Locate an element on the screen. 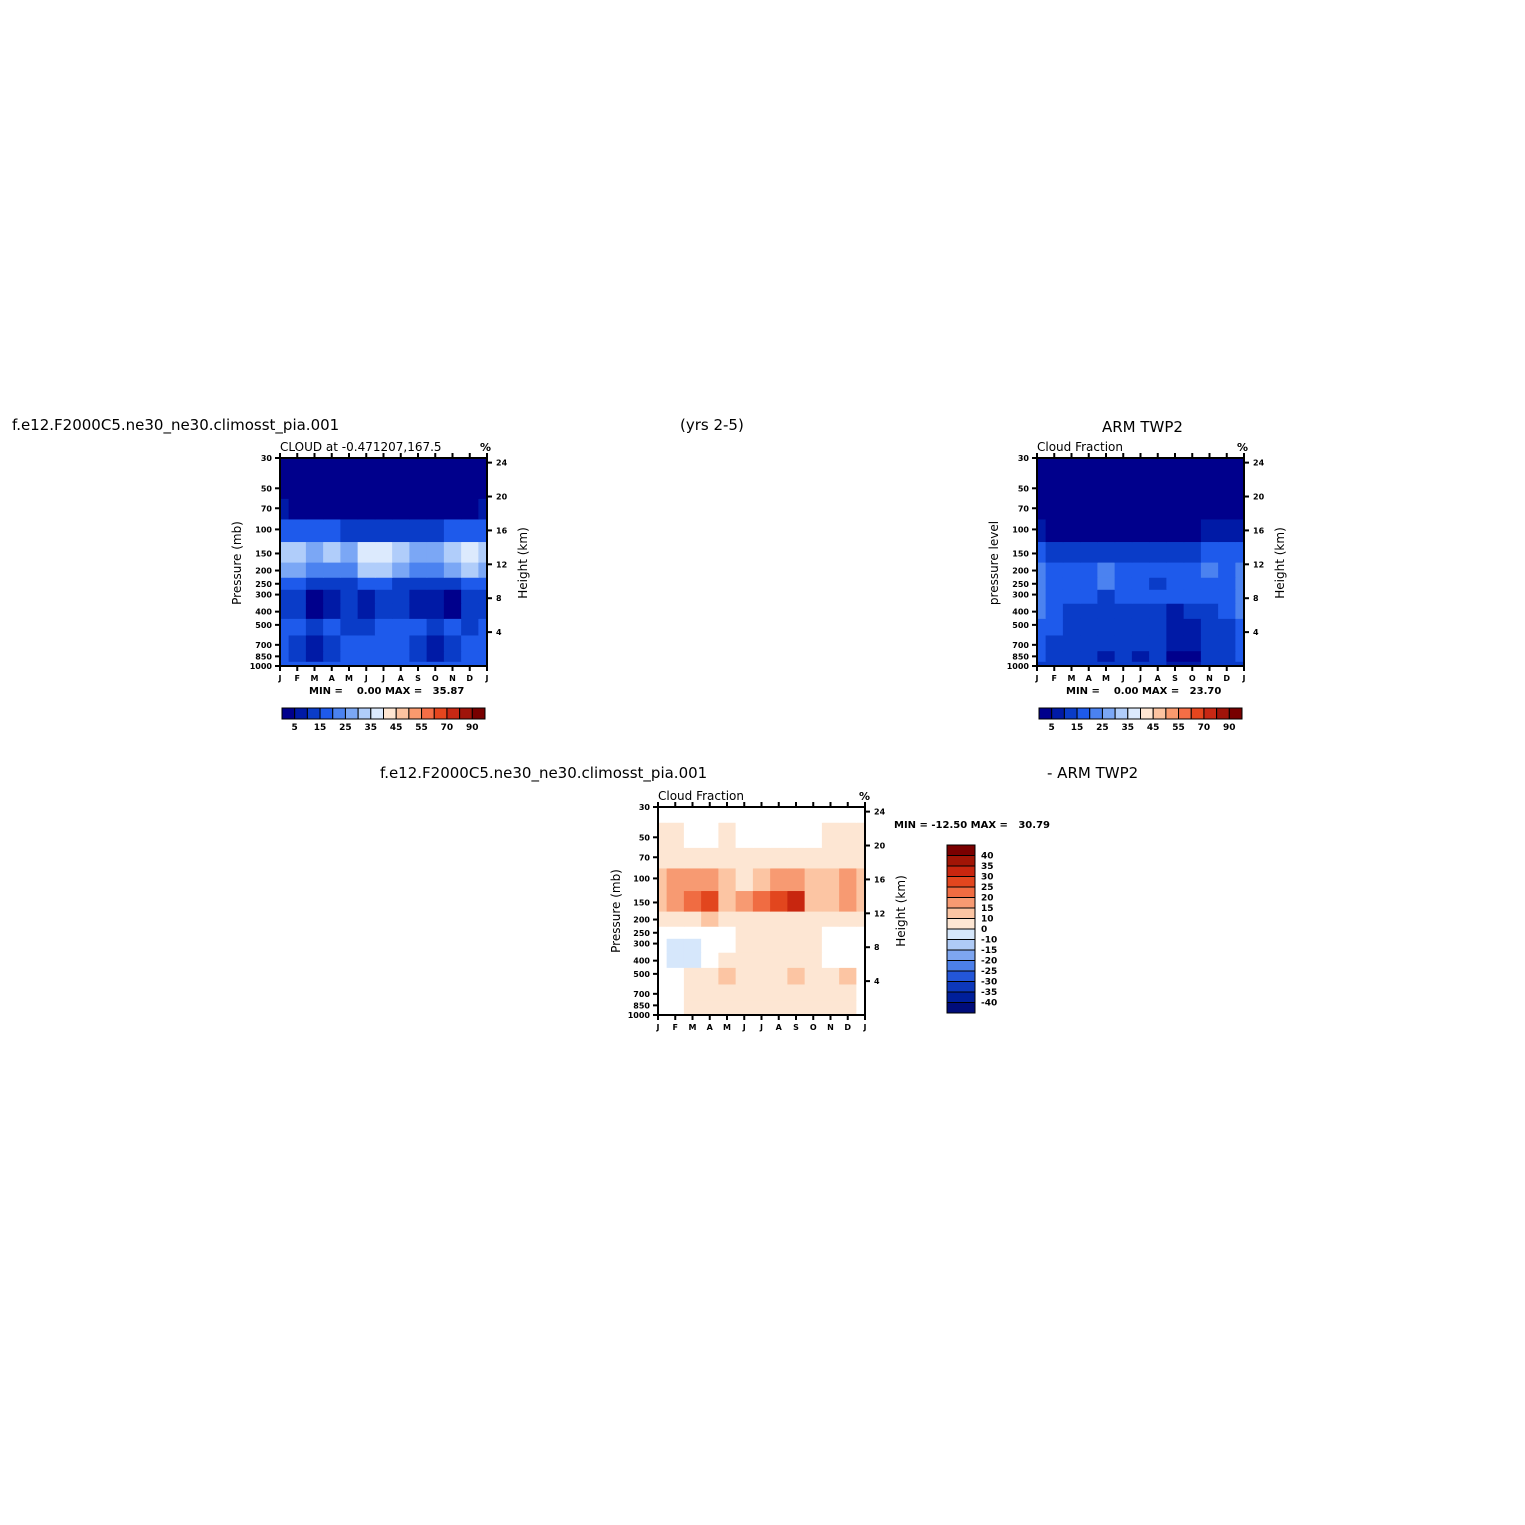  colorbar-label: 55 is located at coordinates (1178, 728).